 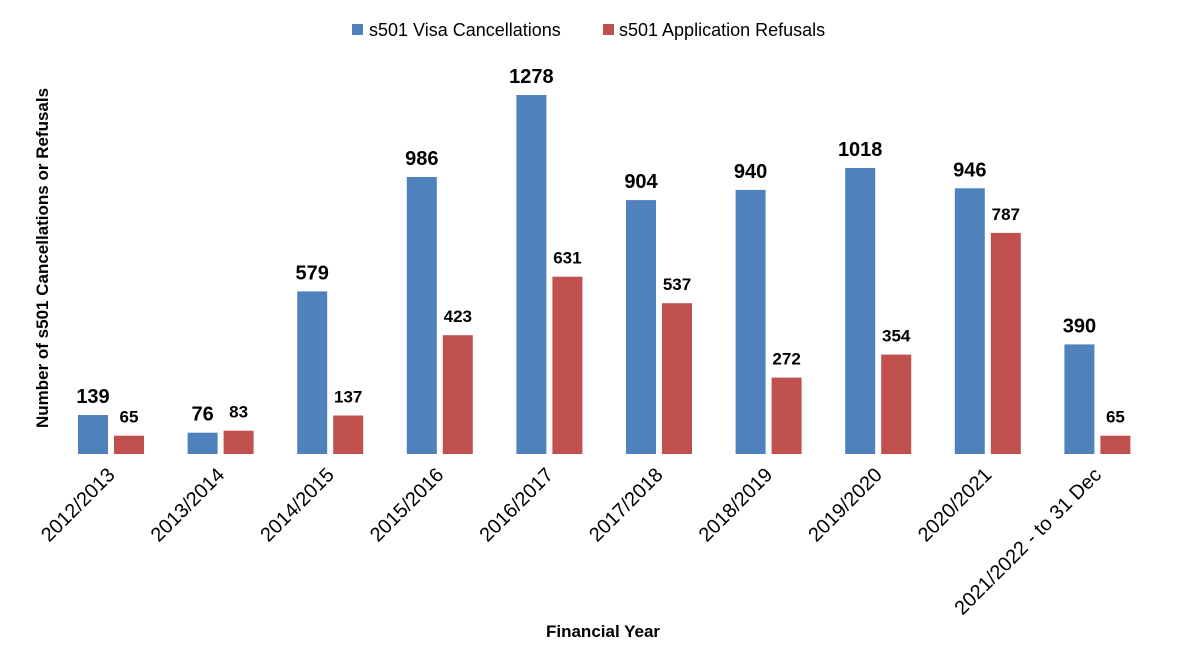 What do you see at coordinates (238, 412) in the screenshot?
I see `data-label-refusals-1: 83` at bounding box center [238, 412].